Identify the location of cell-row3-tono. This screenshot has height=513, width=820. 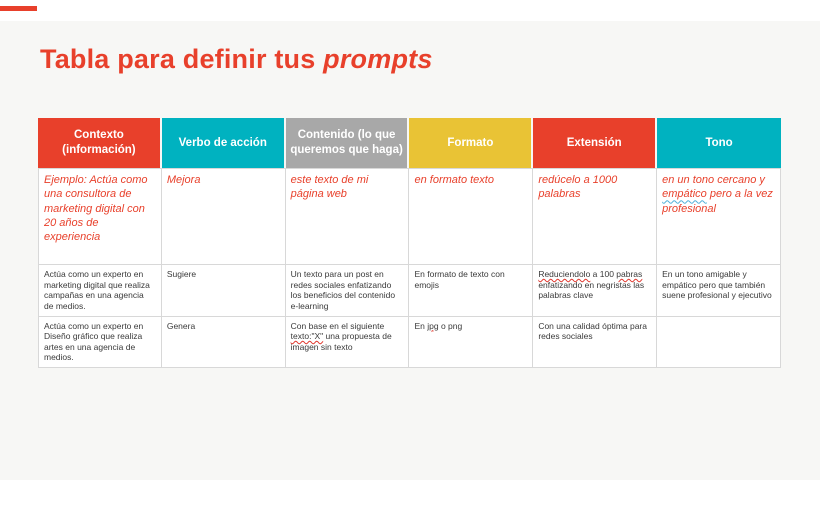
(719, 342).